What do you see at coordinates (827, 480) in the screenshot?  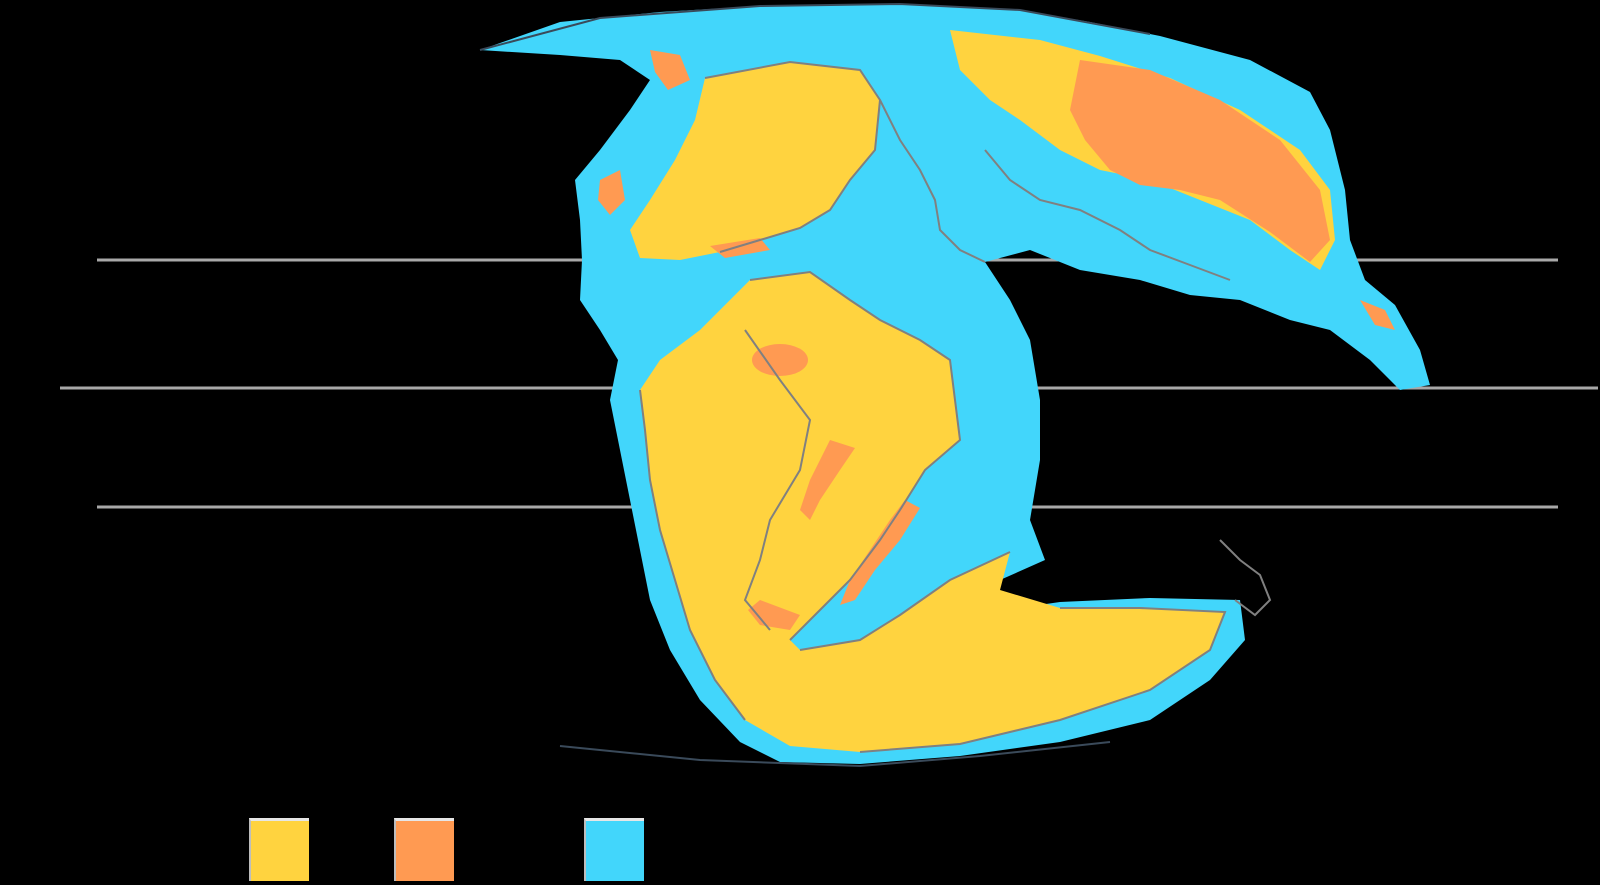 I see `highland-band-gondwana-central` at bounding box center [827, 480].